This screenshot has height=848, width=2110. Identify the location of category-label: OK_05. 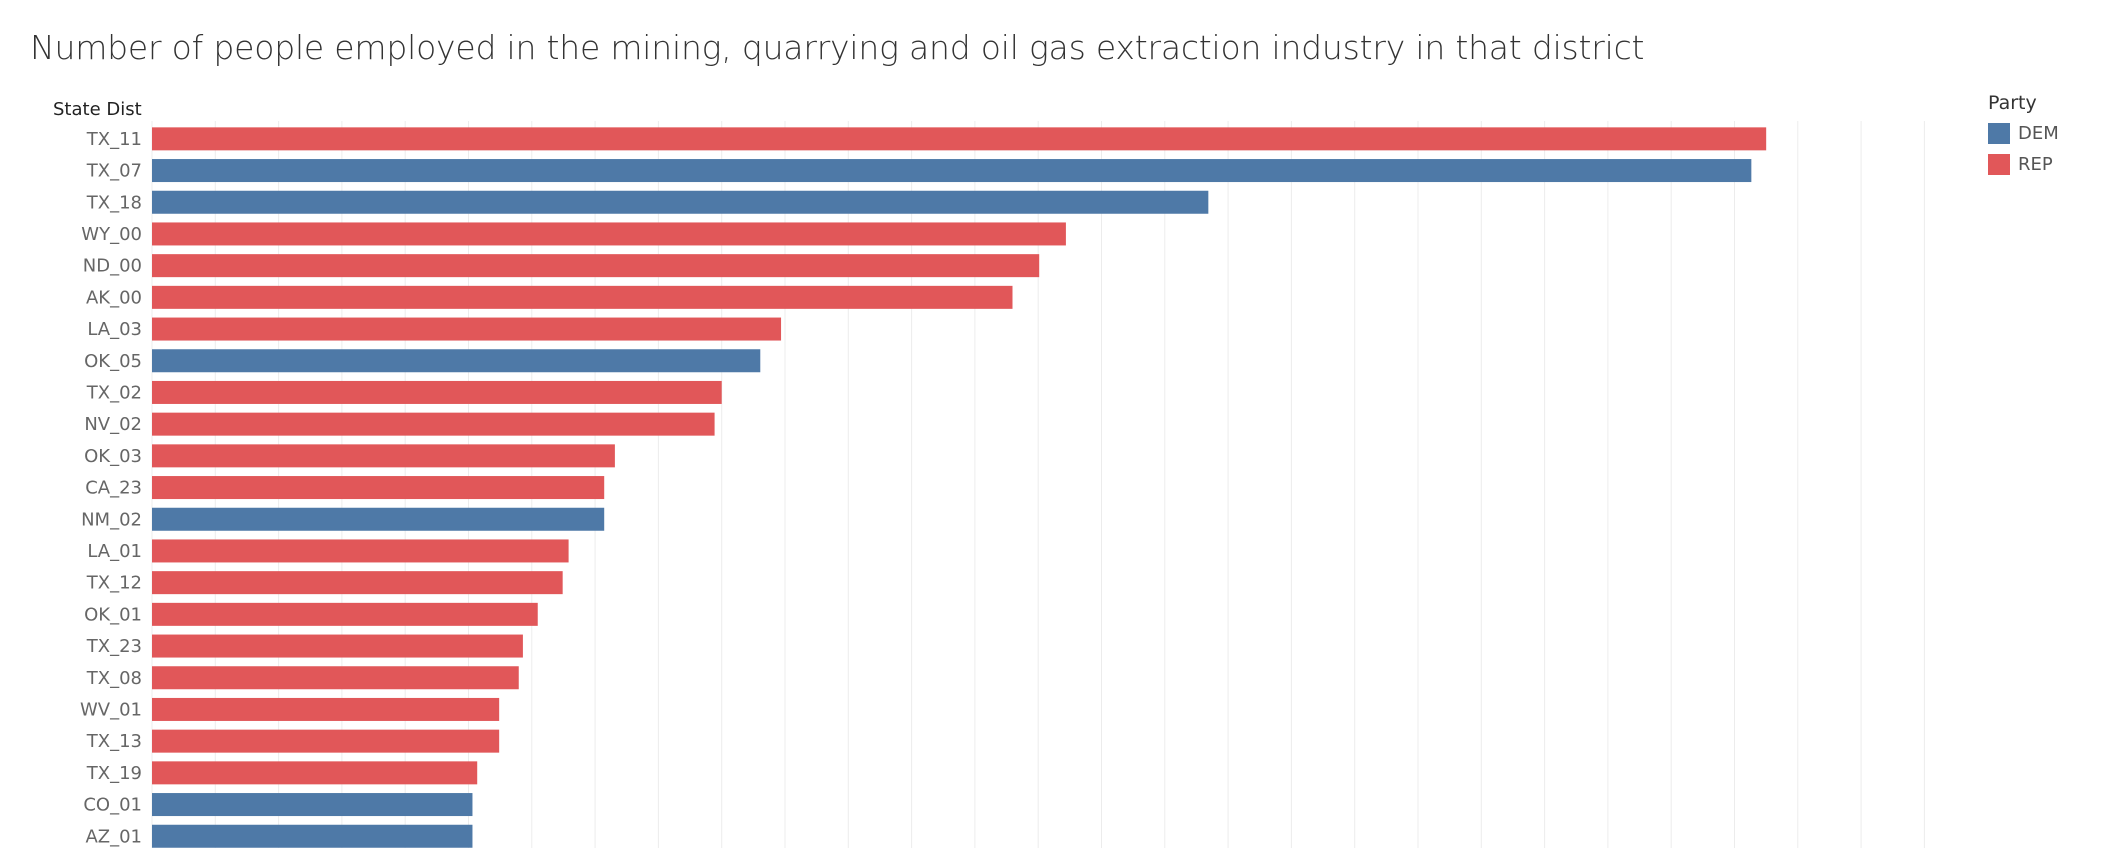
(113, 361).